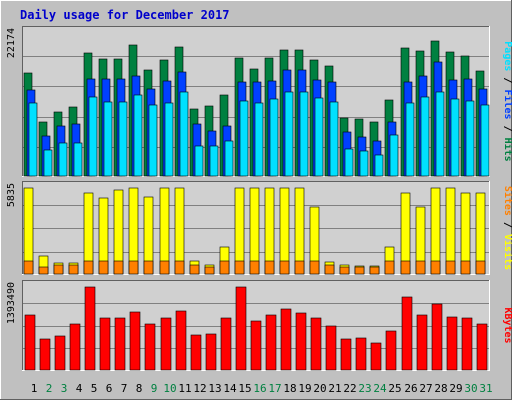 The image size is (512, 405). What do you see at coordinates (274, 388) in the screenshot?
I see `x-tick-label-day-17: 17` at bounding box center [274, 388].